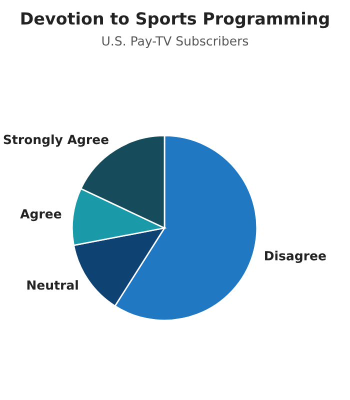  What do you see at coordinates (41, 215) in the screenshot?
I see `slice-label: Agree` at bounding box center [41, 215].